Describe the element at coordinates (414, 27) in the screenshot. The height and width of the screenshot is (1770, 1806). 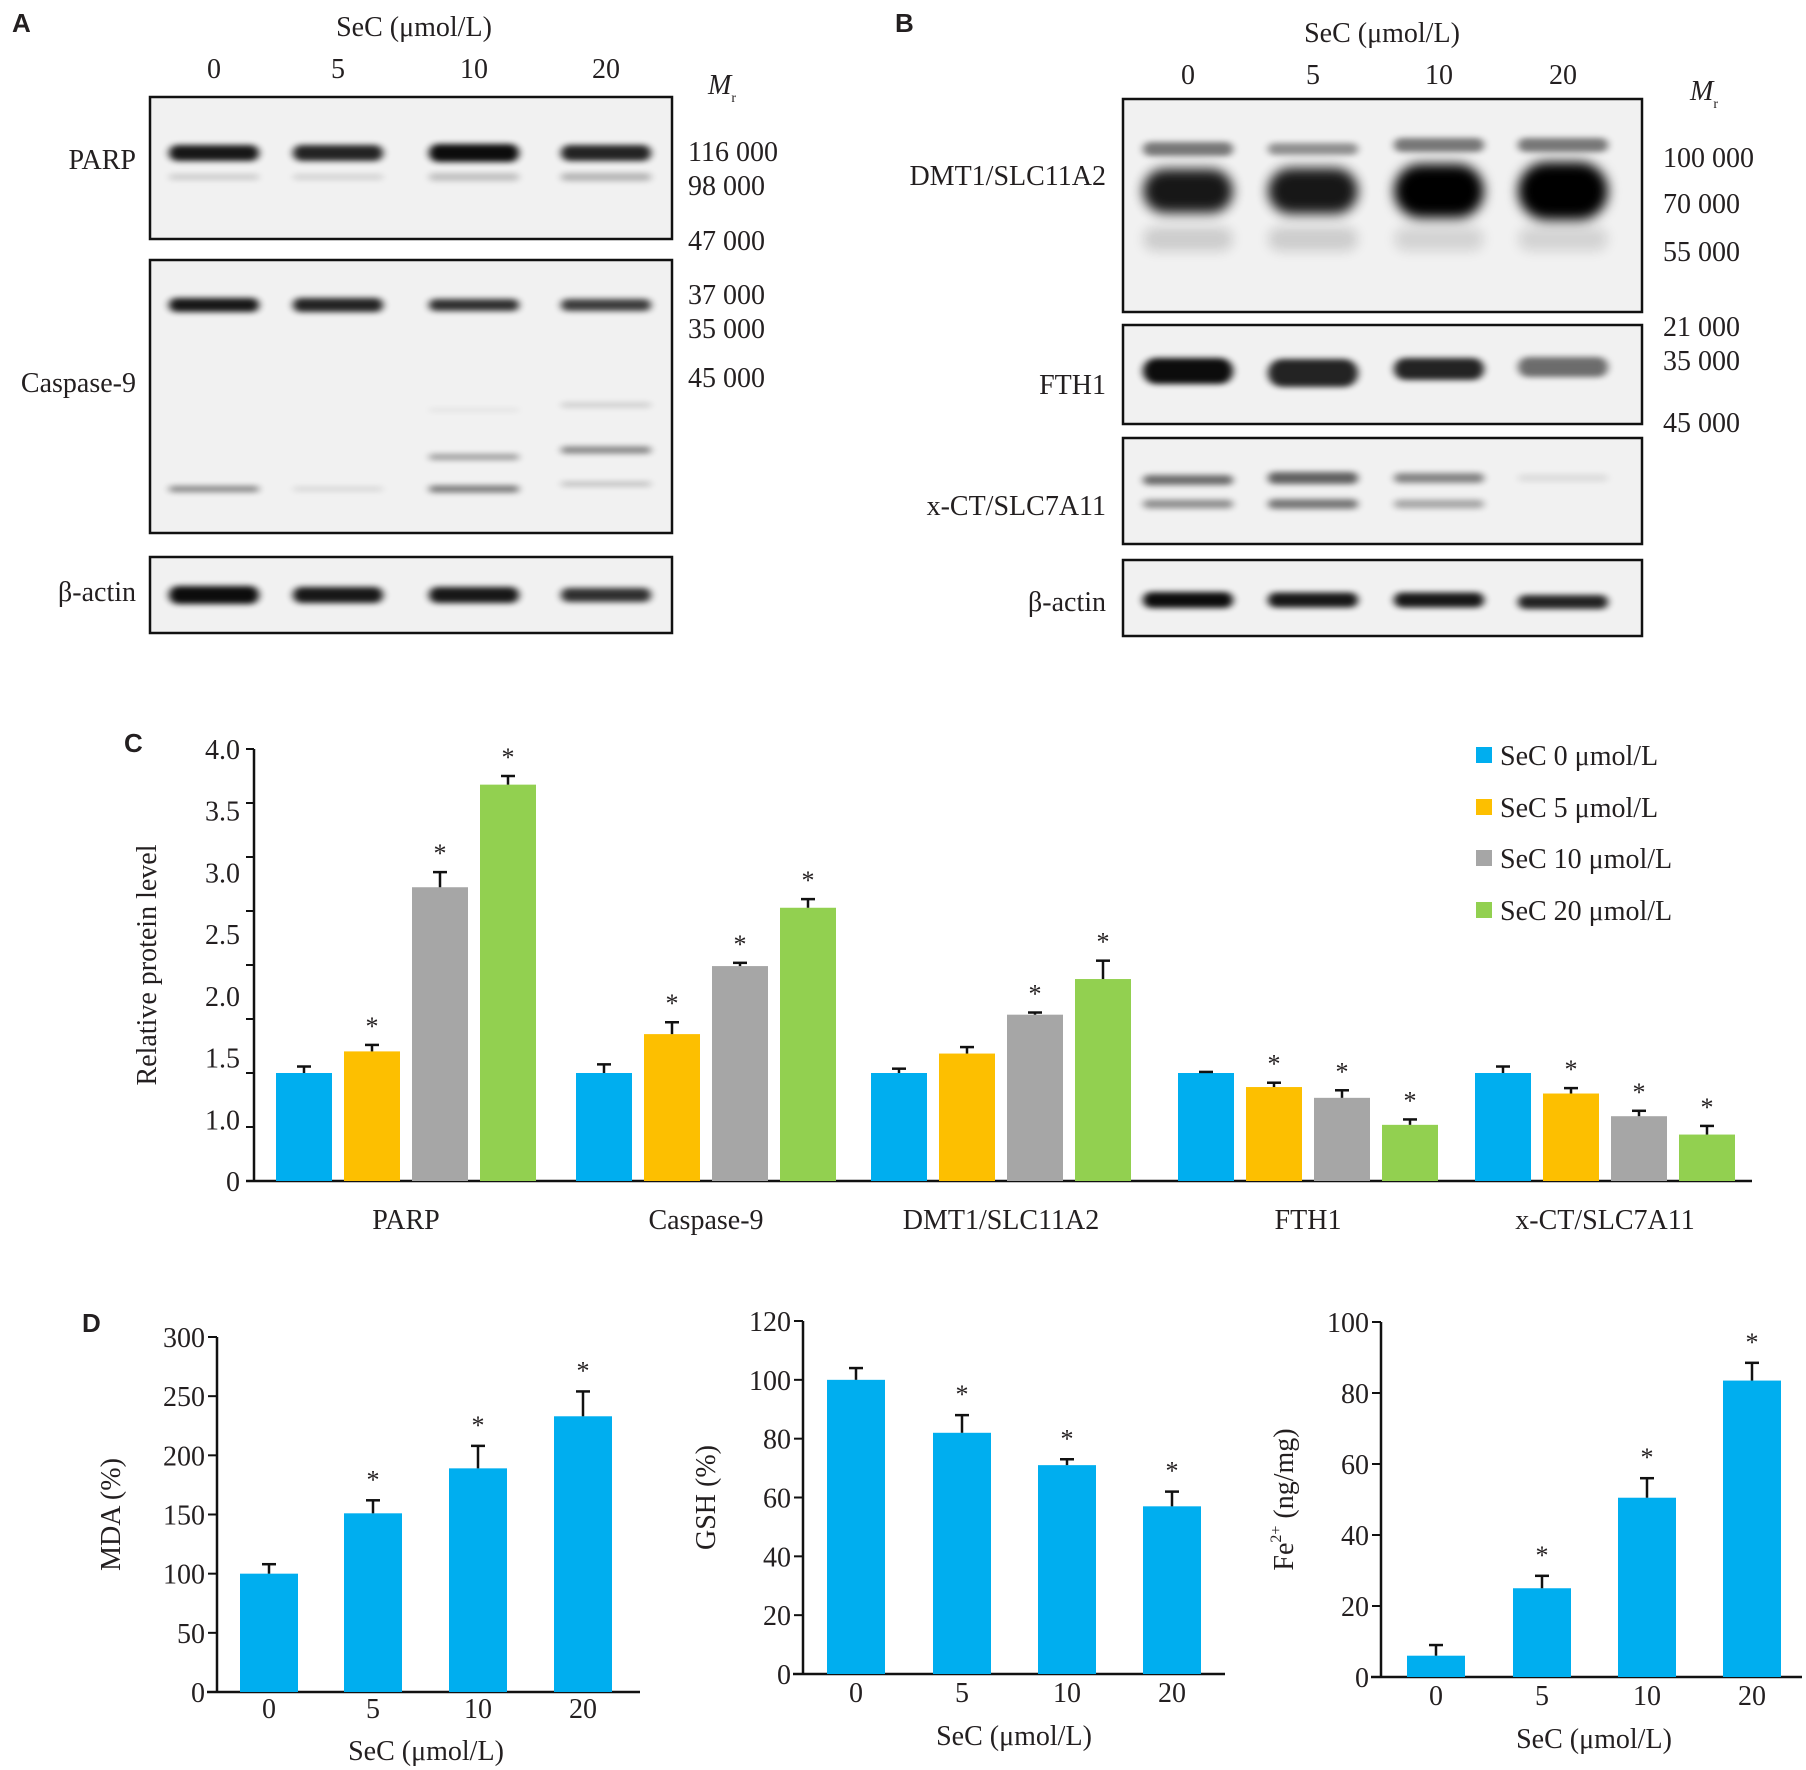
I see `panel-a-title: SeC (μmol/L)` at that location.